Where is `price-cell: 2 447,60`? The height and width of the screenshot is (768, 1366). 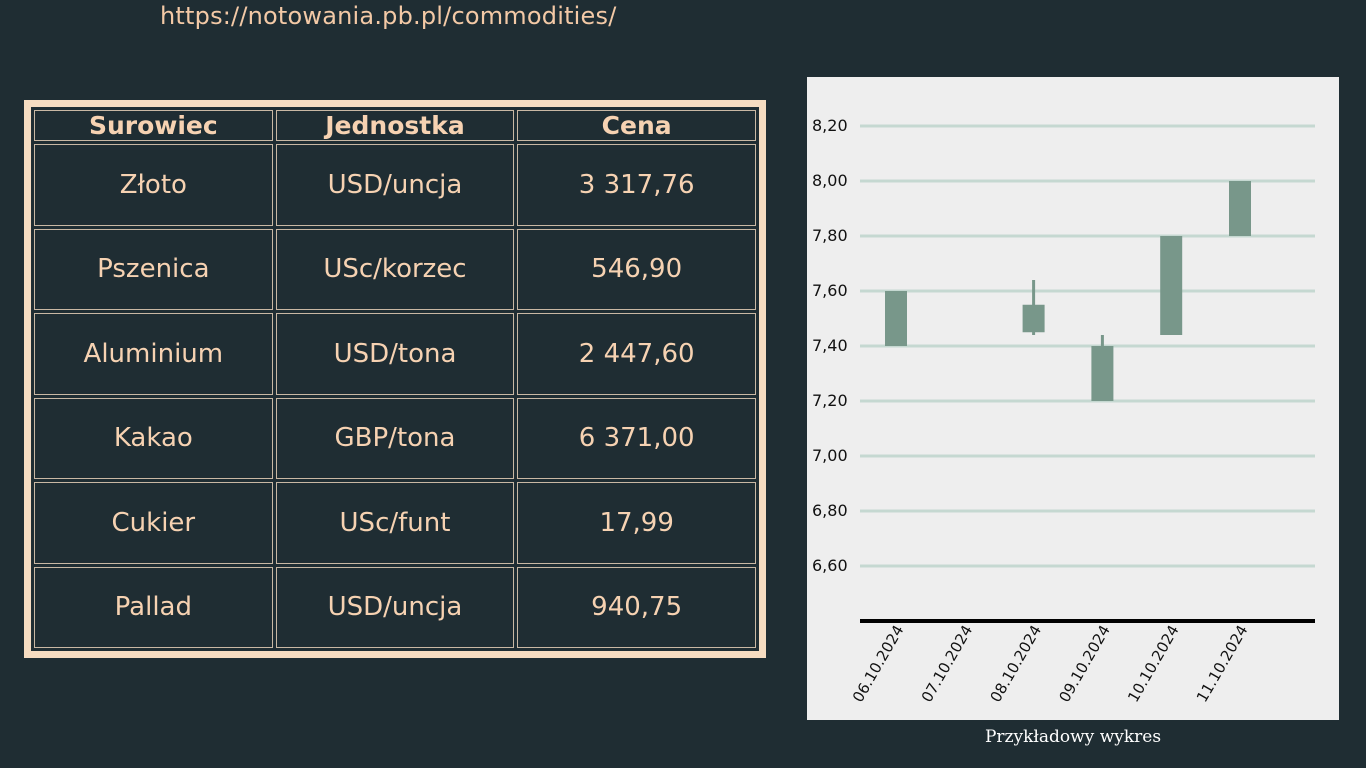 price-cell: 2 447,60 is located at coordinates (636, 354).